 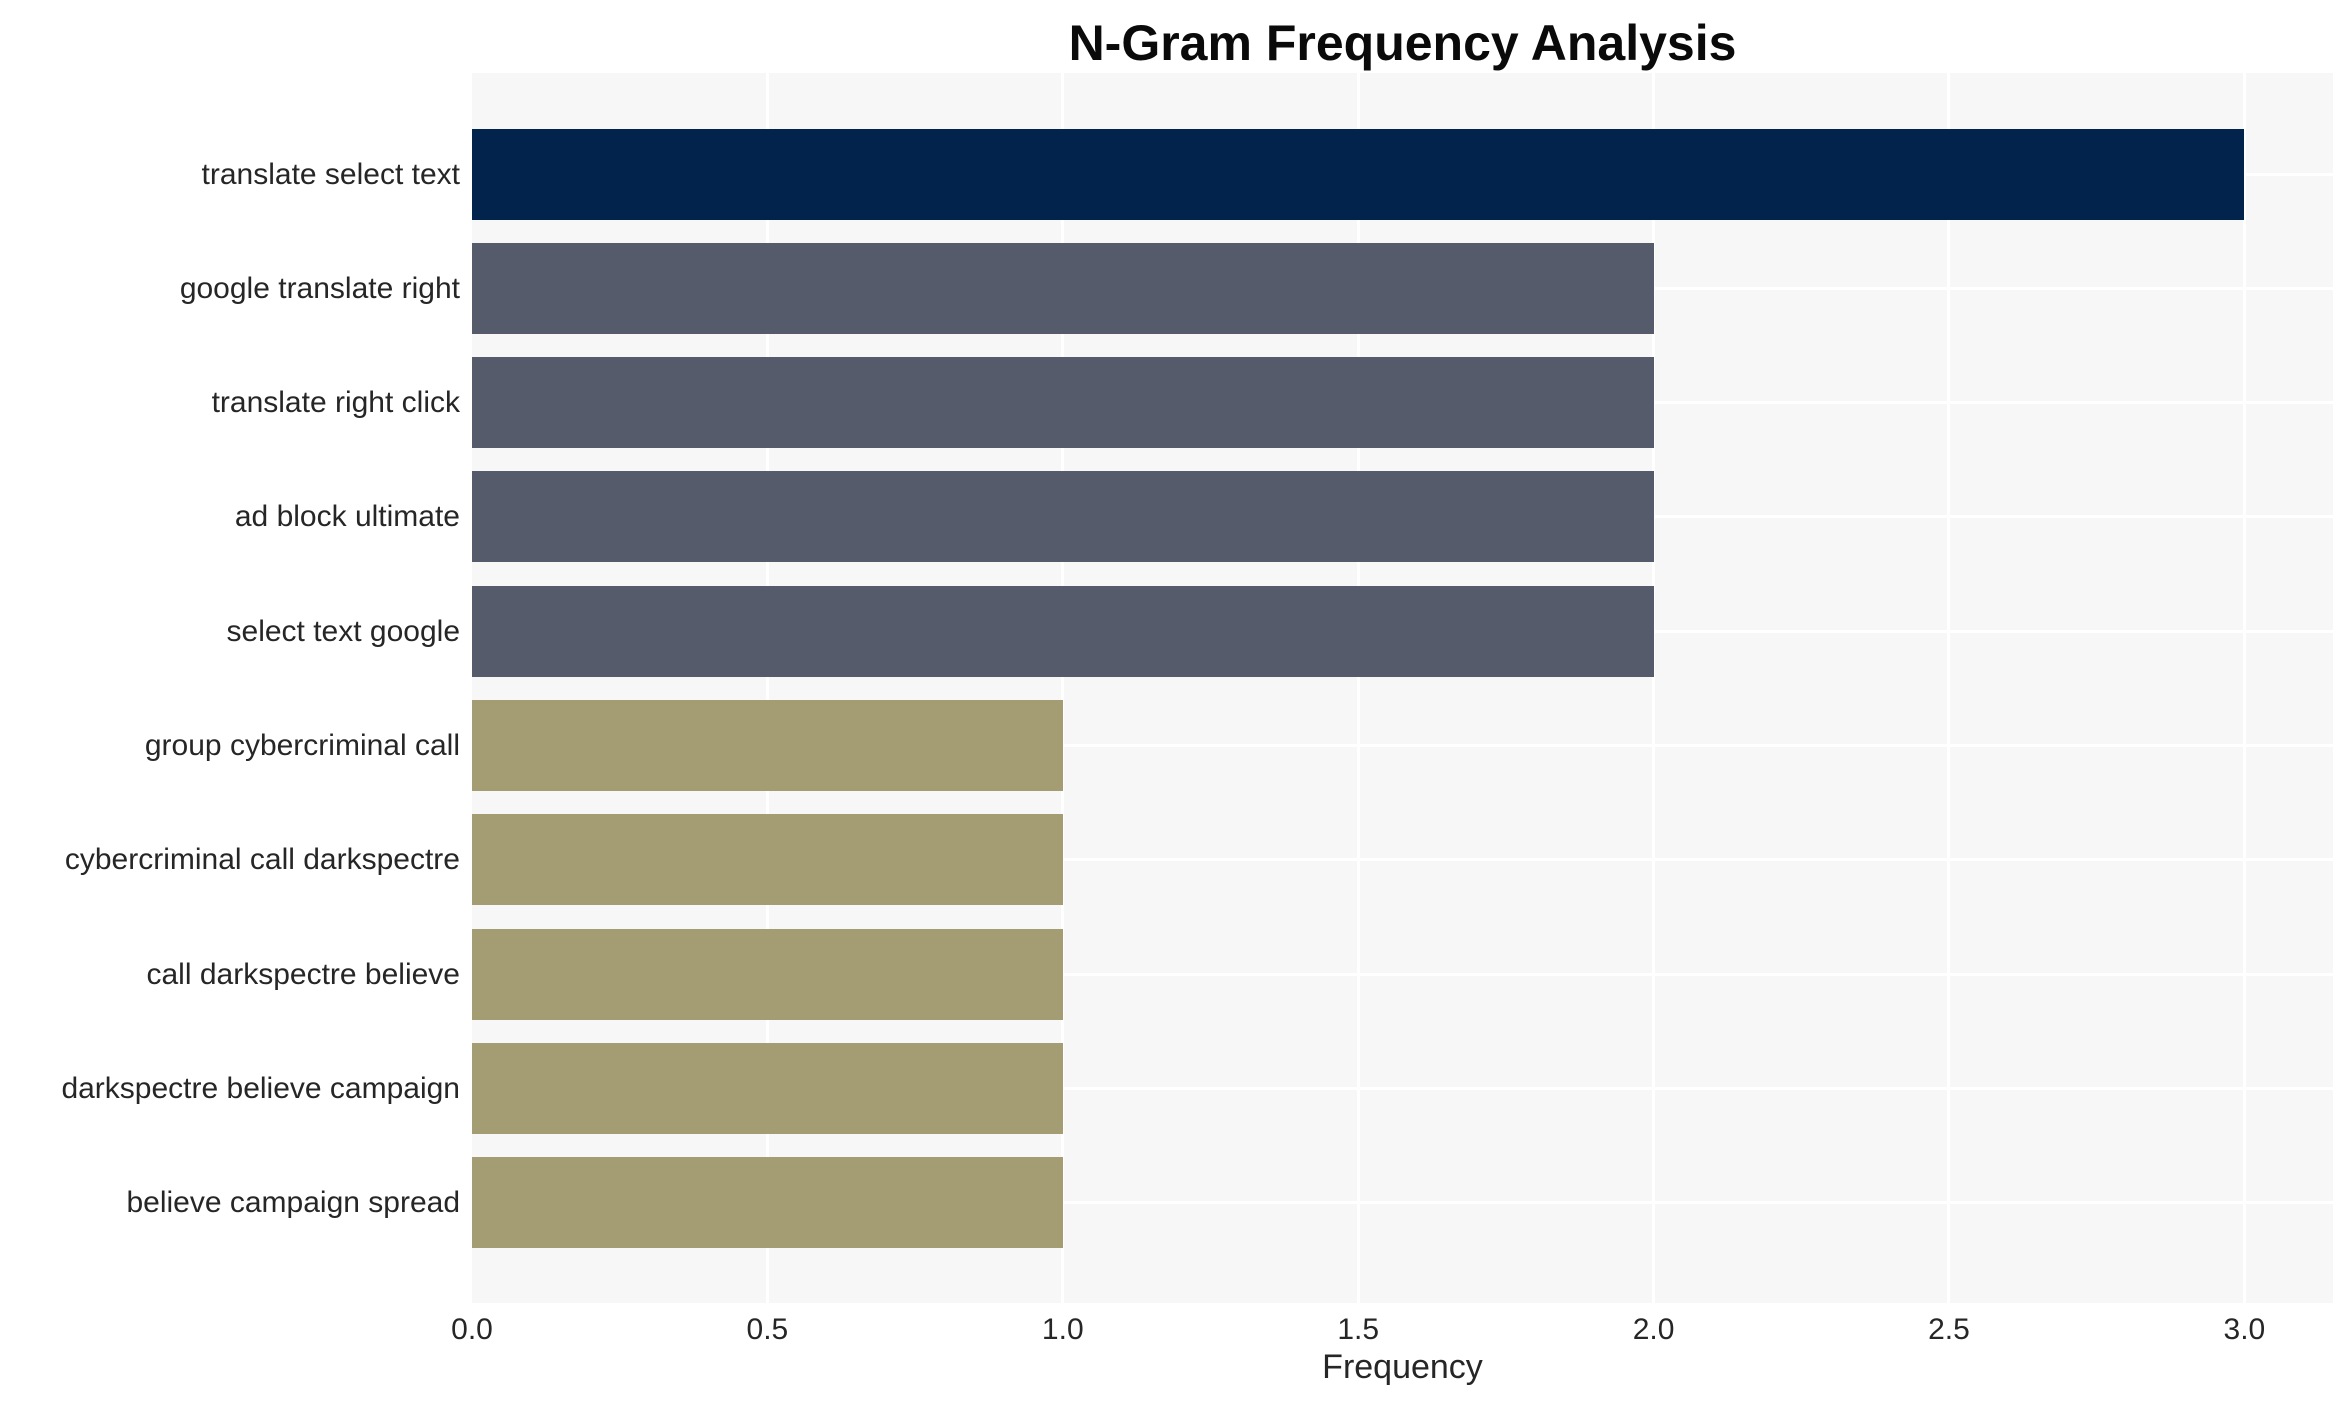 What do you see at coordinates (1949, 1329) in the screenshot?
I see `x-axis-tick-label: 2.5` at bounding box center [1949, 1329].